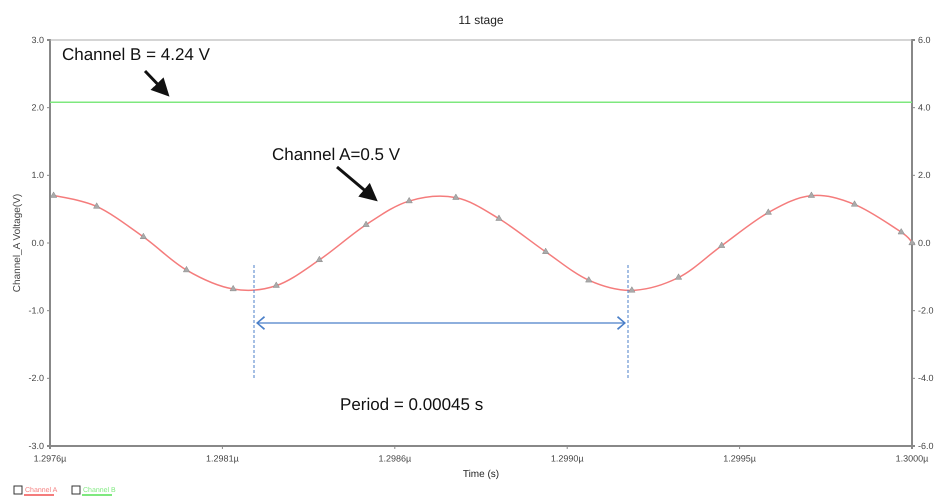  What do you see at coordinates (336, 154) in the screenshot?
I see `annotation: Channel A=0.5 V` at bounding box center [336, 154].